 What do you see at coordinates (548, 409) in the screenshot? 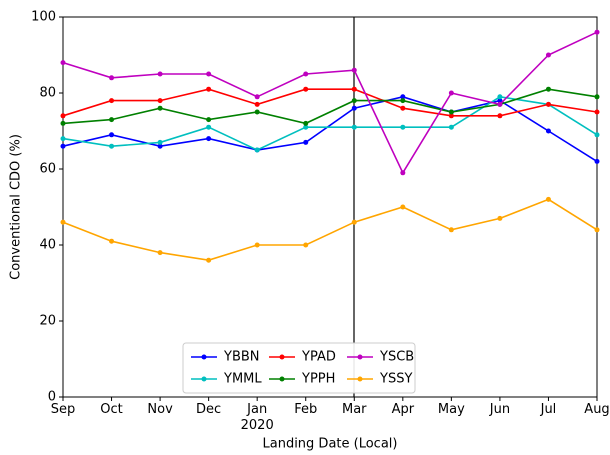
I see `x-tick-label: Jul` at bounding box center [548, 409].